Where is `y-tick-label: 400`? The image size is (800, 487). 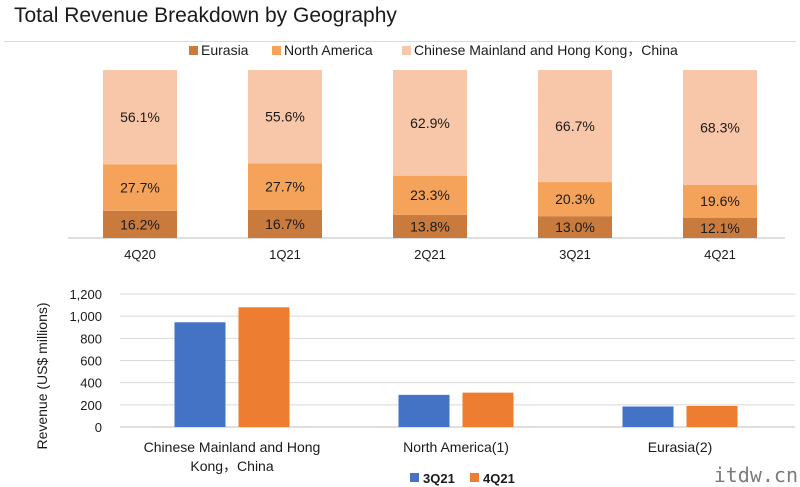 y-tick-label: 400 is located at coordinates (91, 383).